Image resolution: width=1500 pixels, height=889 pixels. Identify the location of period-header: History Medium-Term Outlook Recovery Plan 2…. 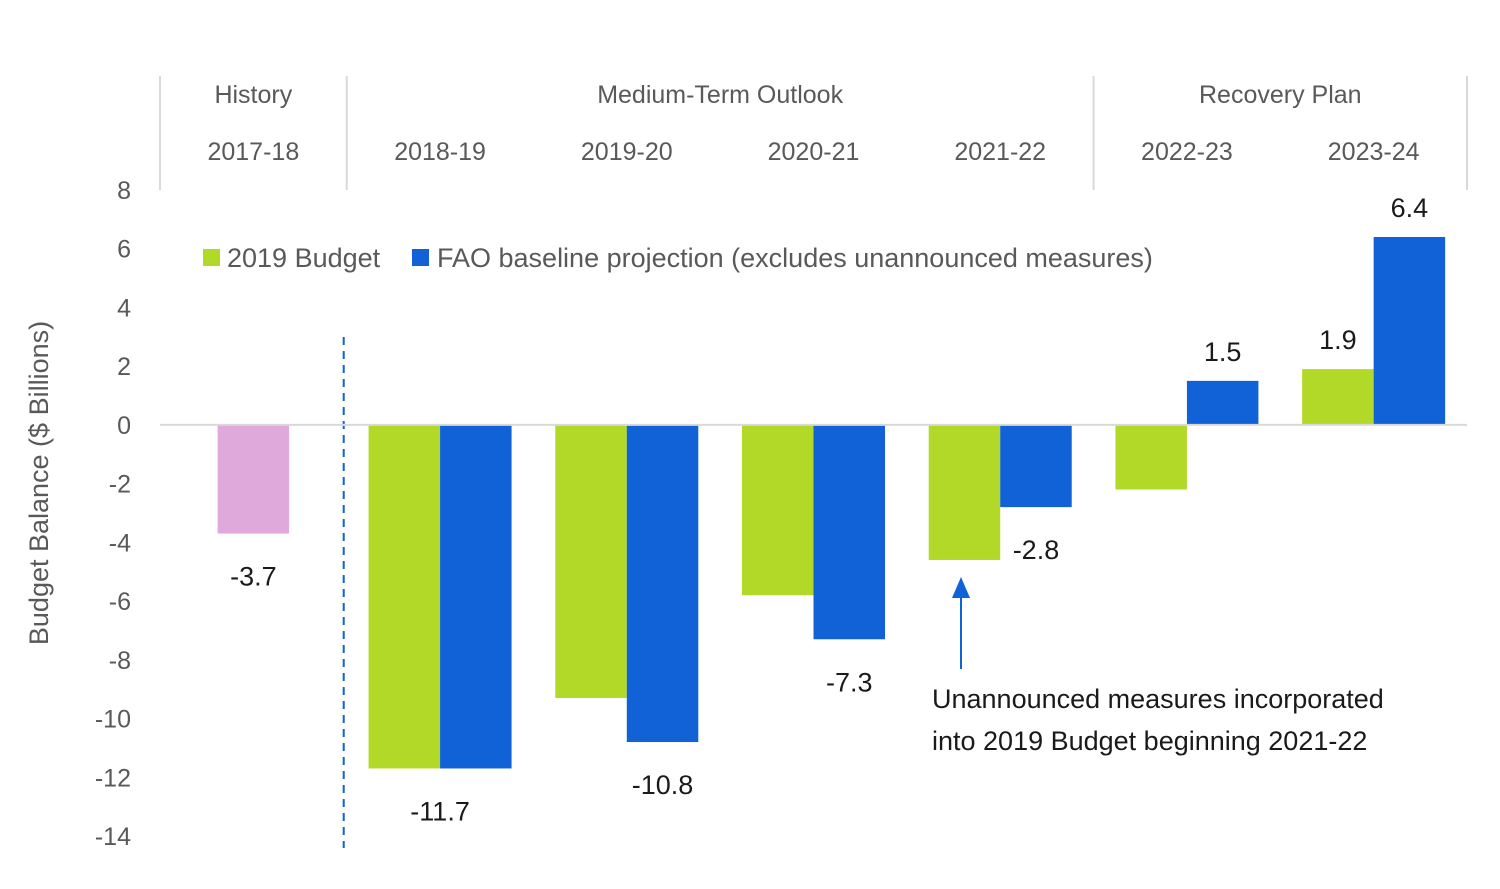
(813, 133).